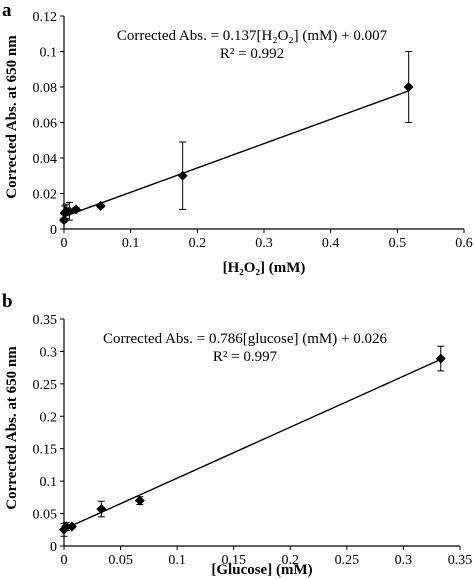 The height and width of the screenshot is (579, 474). I want to click on panel-a-x-tick-label: 0, so click(64, 243).